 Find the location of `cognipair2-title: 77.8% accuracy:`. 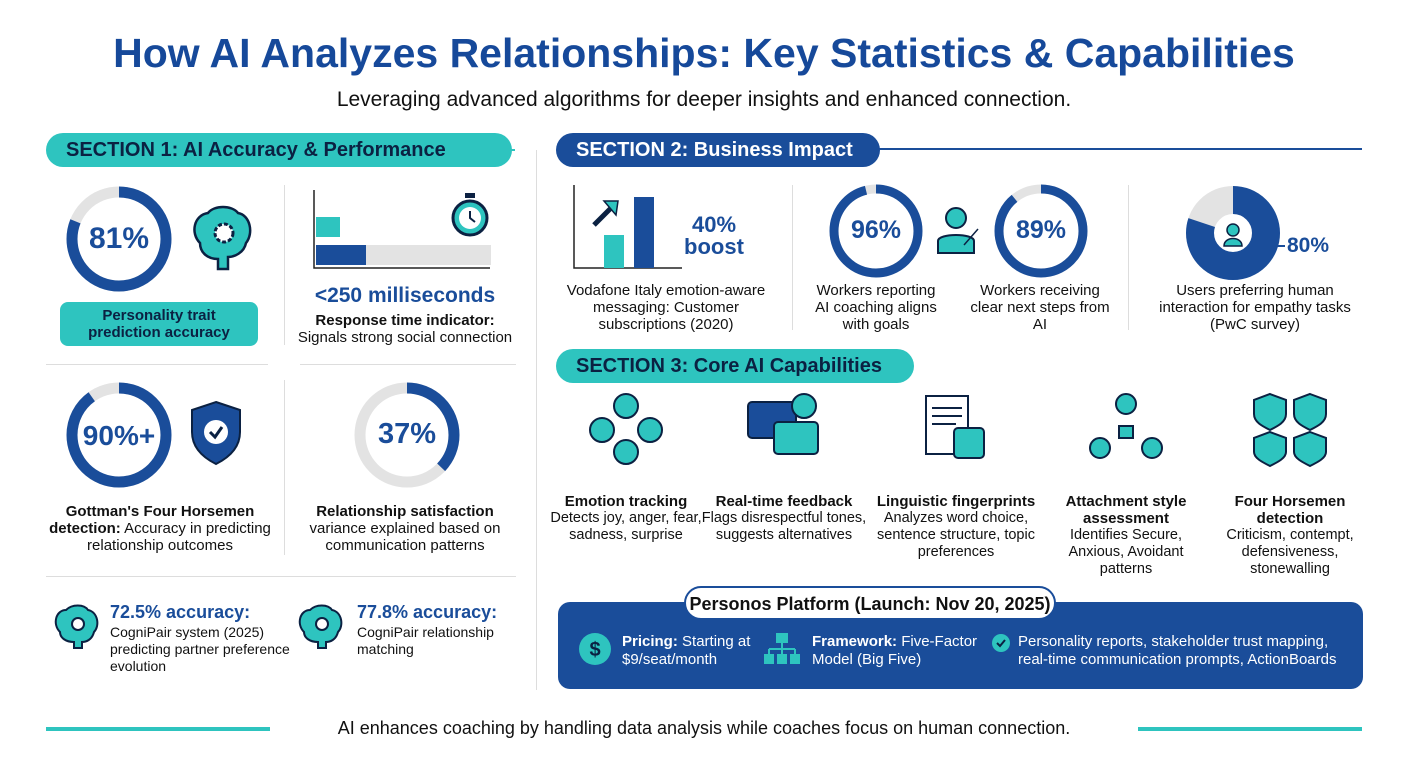

cognipair2-title: 77.8% accuracy: is located at coordinates (427, 612).